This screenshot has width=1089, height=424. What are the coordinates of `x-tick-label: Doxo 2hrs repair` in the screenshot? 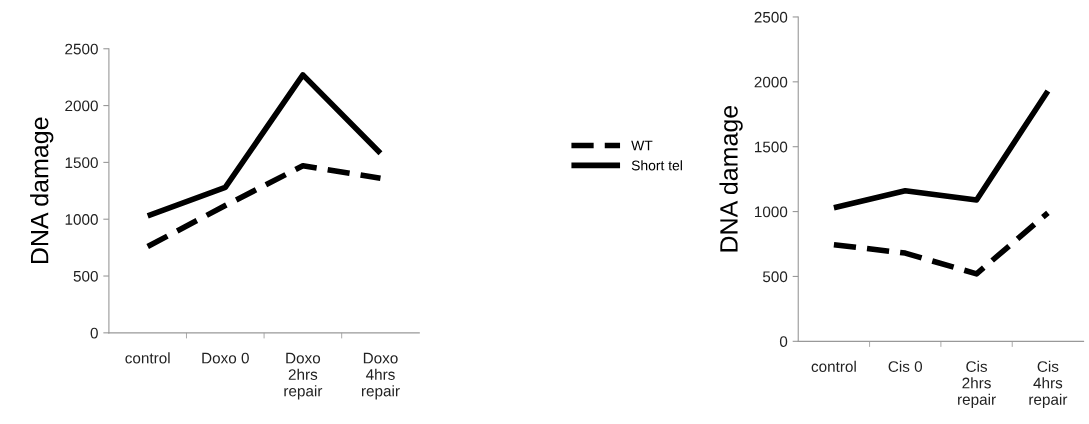 It's located at (303, 376).